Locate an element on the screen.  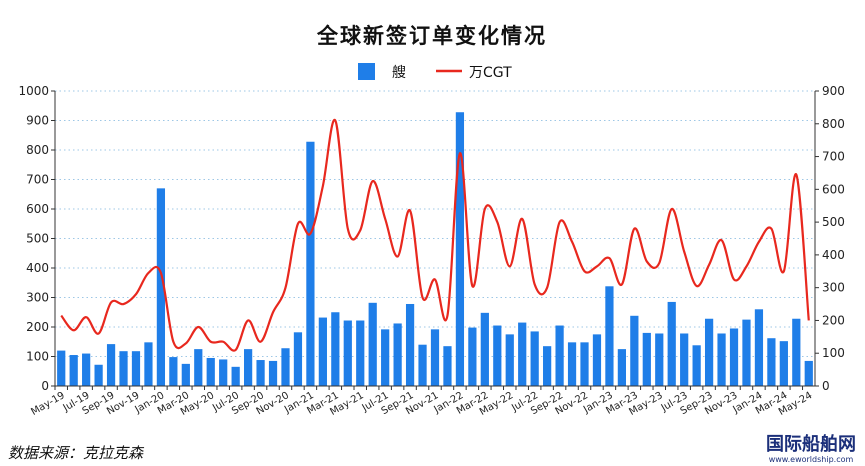
watermark: 国际船舶网 www.eworldship.com is located at coordinates (811, 448).